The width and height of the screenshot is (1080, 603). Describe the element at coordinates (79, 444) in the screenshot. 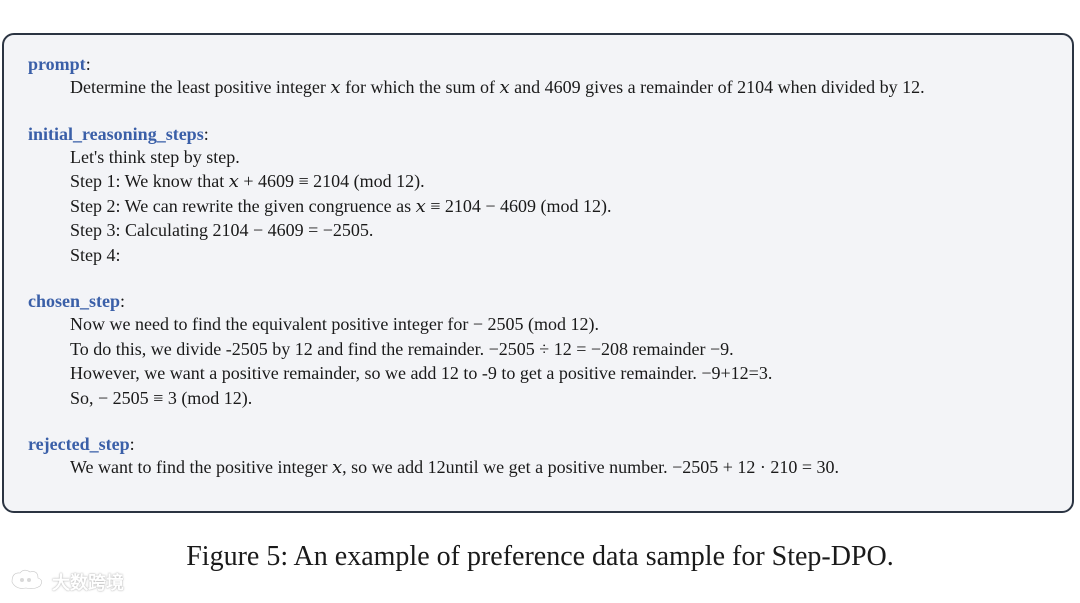

I see `section-key: rejected_step` at that location.